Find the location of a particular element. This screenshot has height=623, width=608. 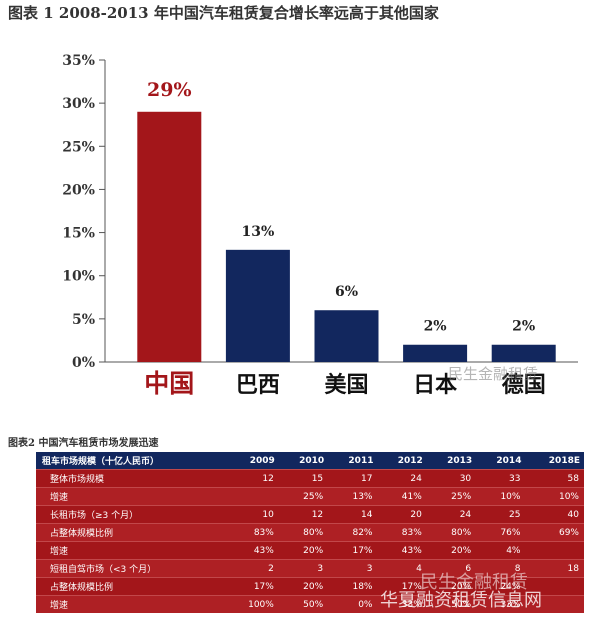

table-cell: 4 is located at coordinates (402, 568).